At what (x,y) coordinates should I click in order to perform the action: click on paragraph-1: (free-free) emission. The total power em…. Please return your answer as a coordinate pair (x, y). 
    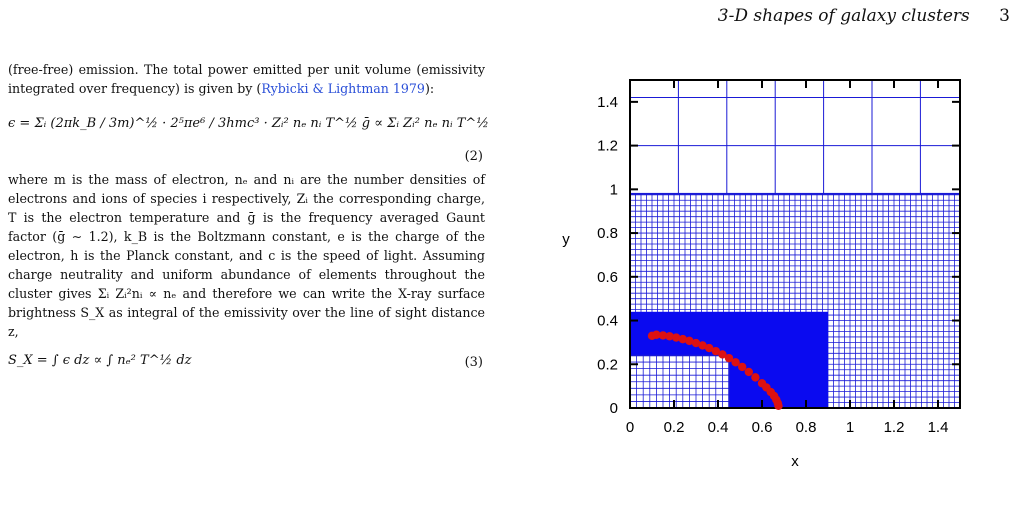
    Looking at the image, I should click on (246, 79).